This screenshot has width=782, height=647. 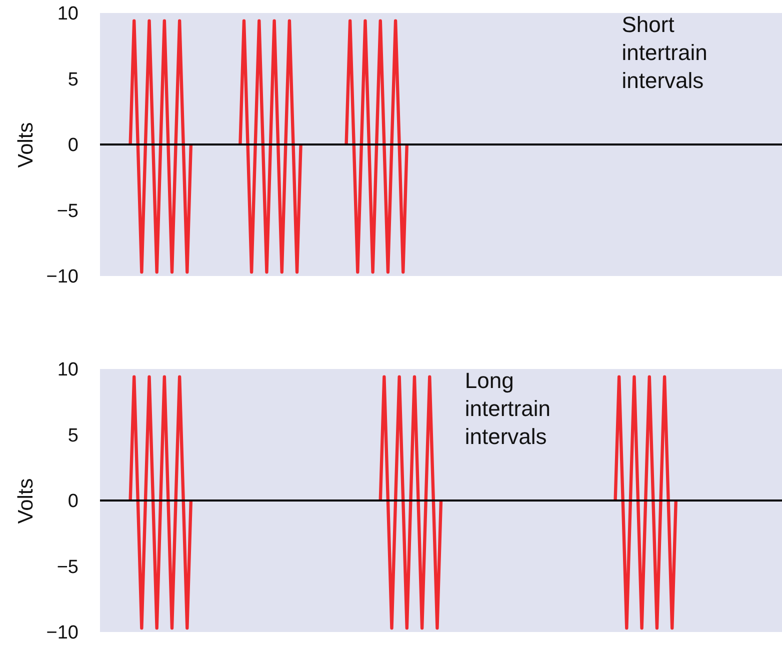 What do you see at coordinates (665, 52) in the screenshot?
I see `annotation: Short intertrain intervals` at bounding box center [665, 52].